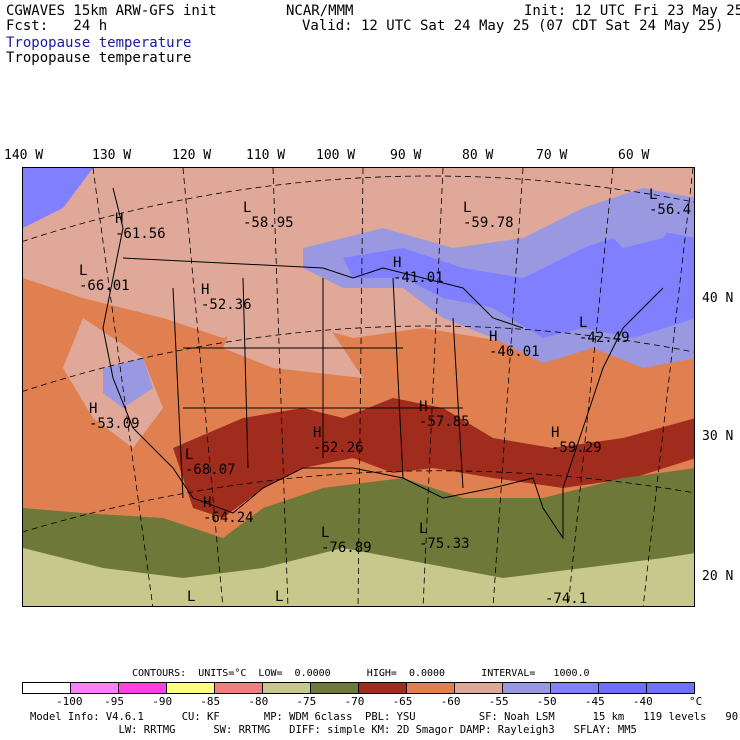 The image size is (740, 740). Describe the element at coordinates (258, 701) in the screenshot. I see `colorbar-label: -80` at that location.